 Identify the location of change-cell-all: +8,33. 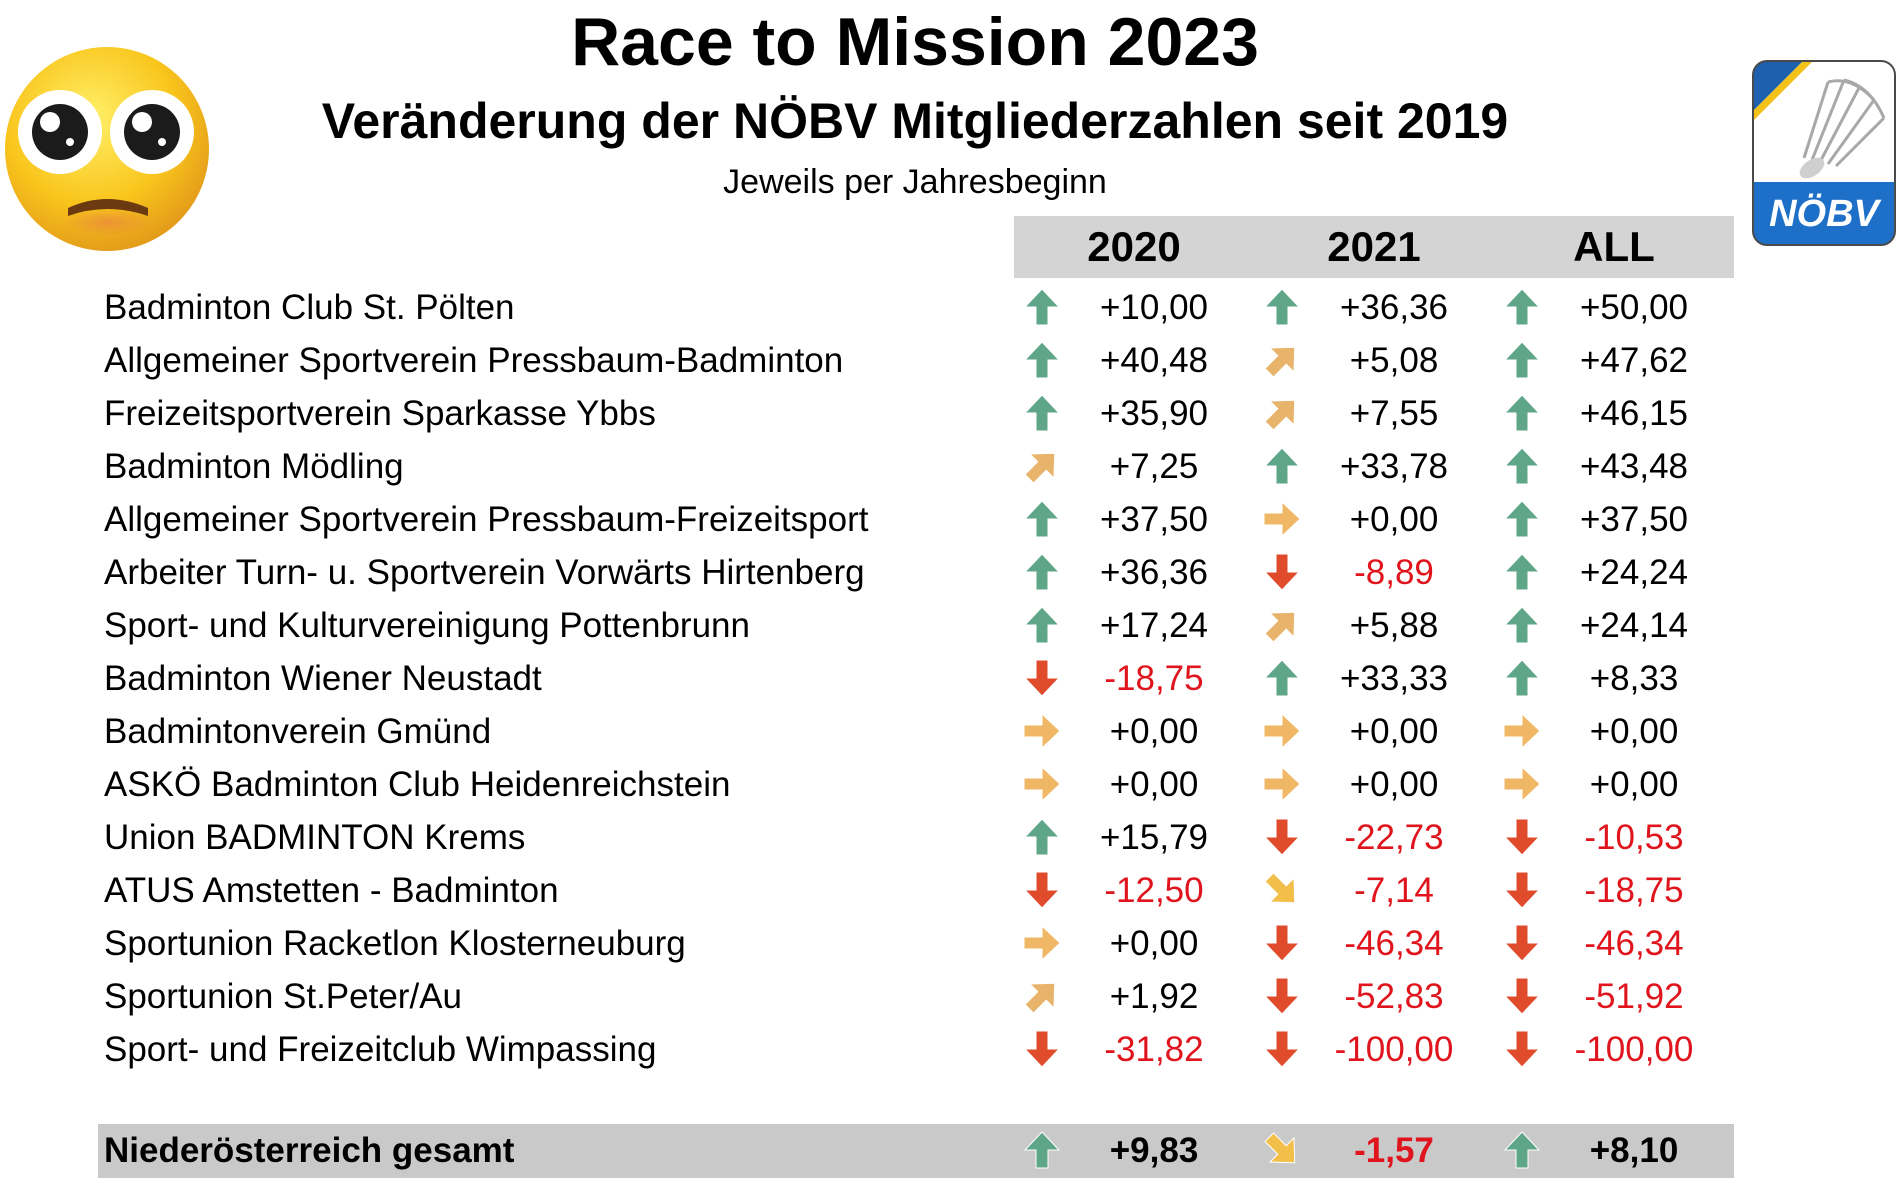
(1614, 678).